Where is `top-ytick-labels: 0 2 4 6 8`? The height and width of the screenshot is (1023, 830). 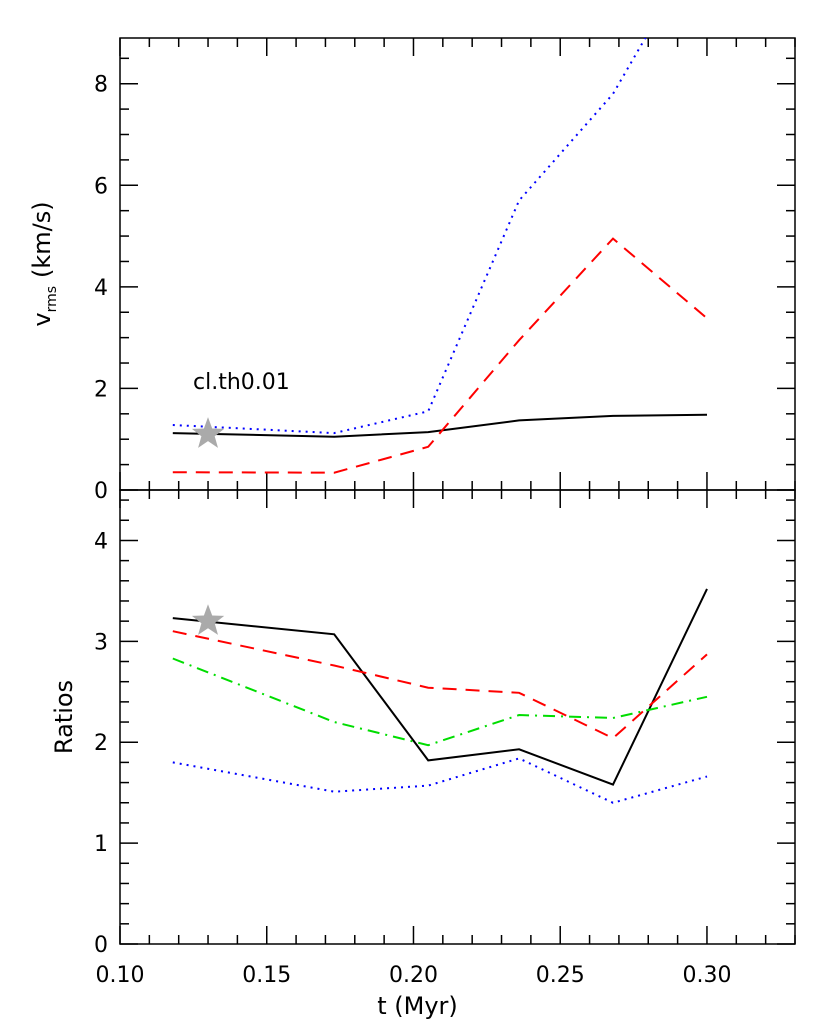
top-ytick-labels: 0 2 4 6 8 is located at coordinates (101, 288).